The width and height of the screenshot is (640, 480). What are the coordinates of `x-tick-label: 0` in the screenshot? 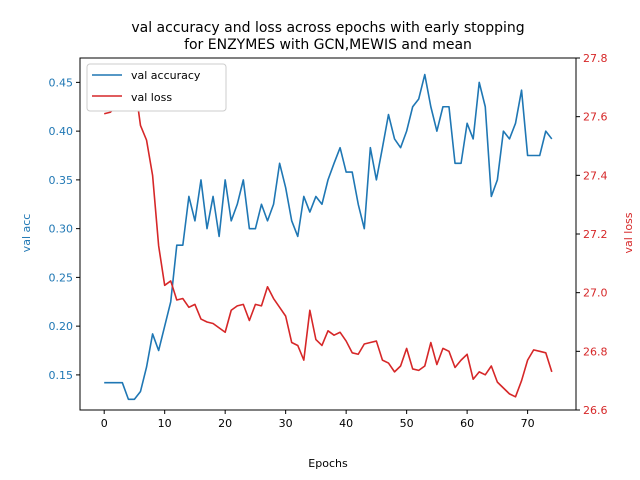 It's located at (104, 423).